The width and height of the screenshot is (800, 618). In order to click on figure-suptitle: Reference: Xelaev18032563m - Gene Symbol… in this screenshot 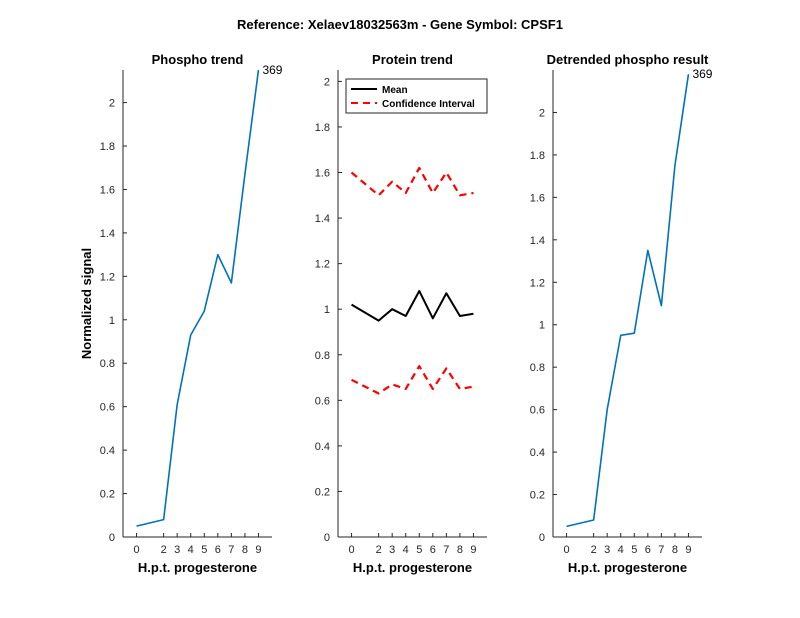, I will do `click(400, 24)`.